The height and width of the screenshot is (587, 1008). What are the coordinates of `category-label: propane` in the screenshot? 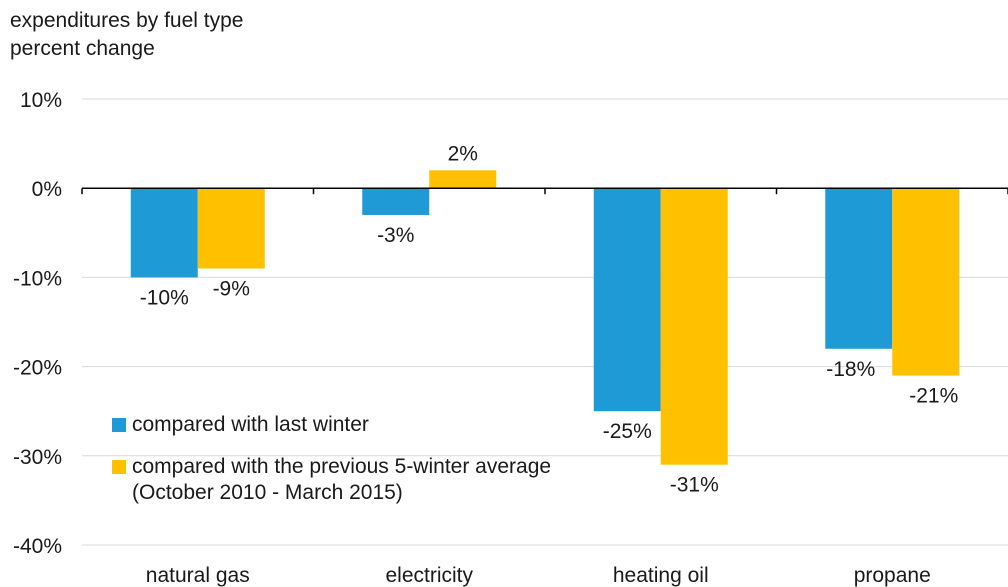 It's located at (892, 575).